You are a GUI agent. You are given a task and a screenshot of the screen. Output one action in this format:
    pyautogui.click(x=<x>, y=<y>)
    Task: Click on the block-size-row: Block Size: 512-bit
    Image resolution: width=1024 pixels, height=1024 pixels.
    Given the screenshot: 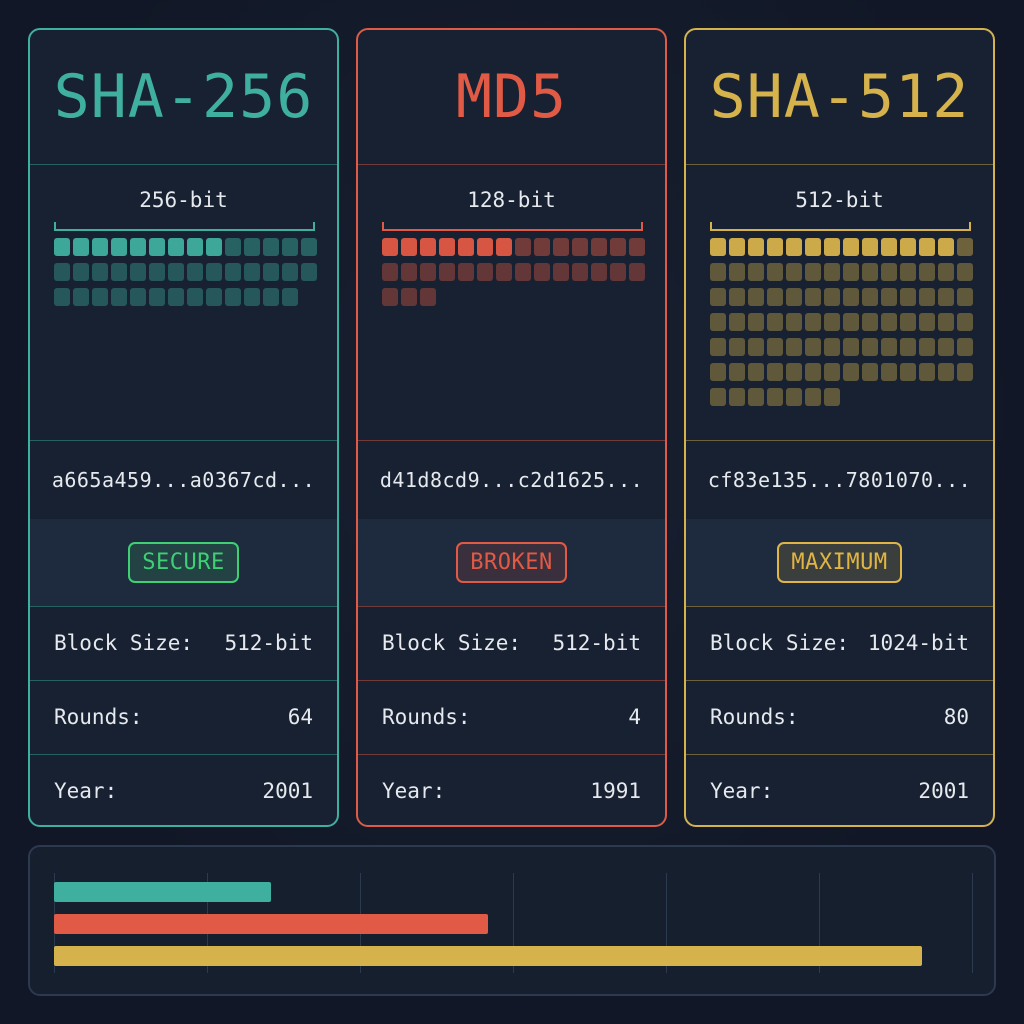 What is the action you would take?
    pyautogui.click(x=183, y=643)
    